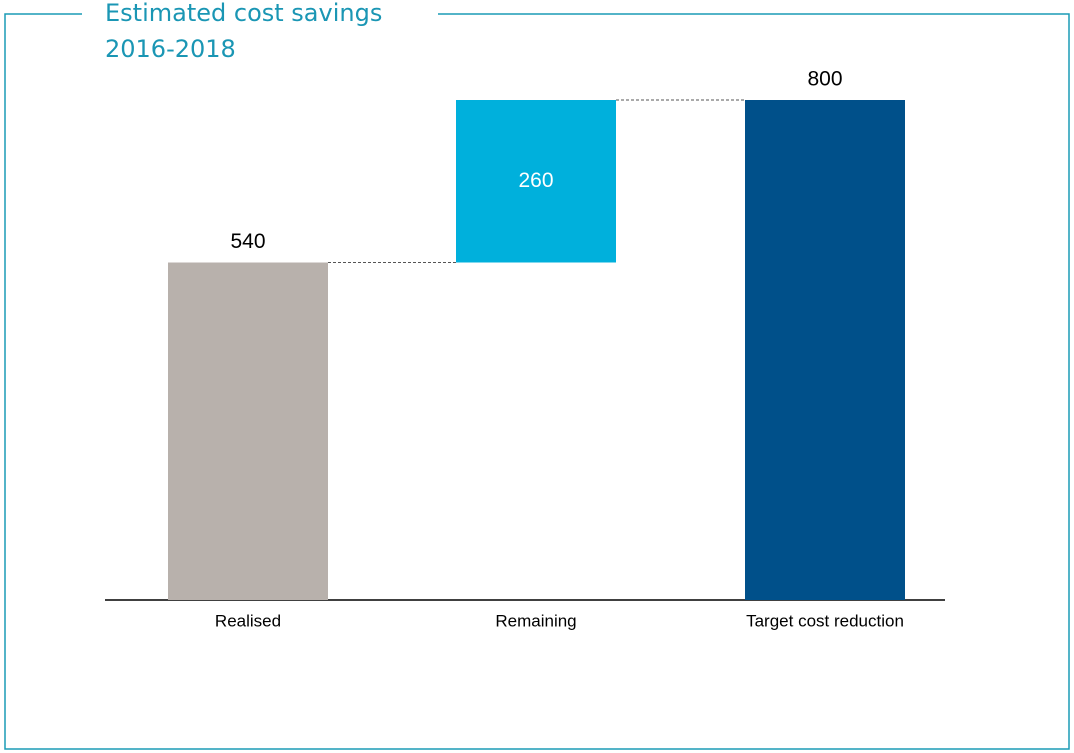 Image resolution: width=1074 pixels, height=753 pixels. I want to click on value-label: 800, so click(824, 79).